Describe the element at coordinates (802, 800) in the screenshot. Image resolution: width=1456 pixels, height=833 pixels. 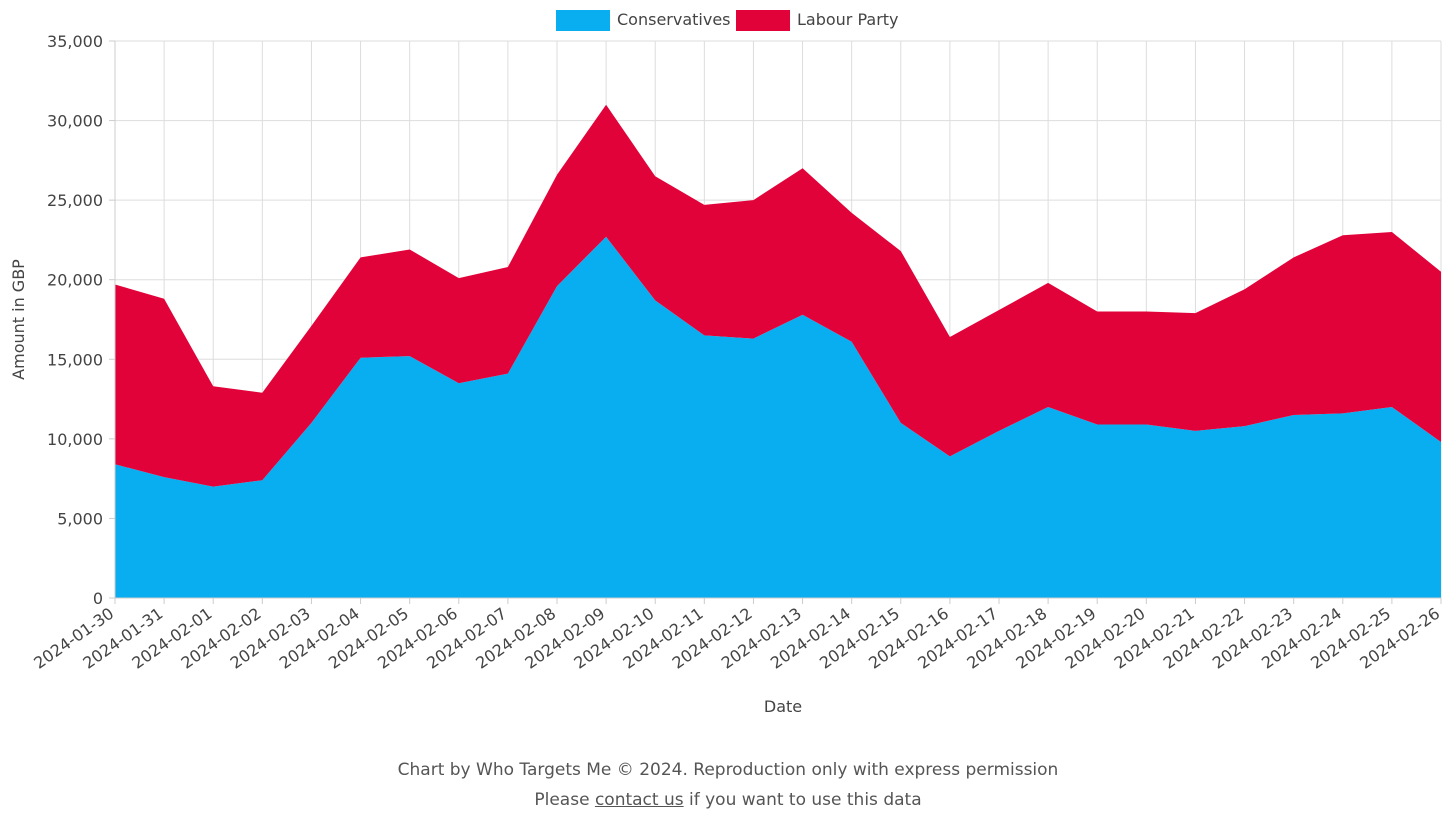
I see `usage-suffix: if you want to use this data` at that location.